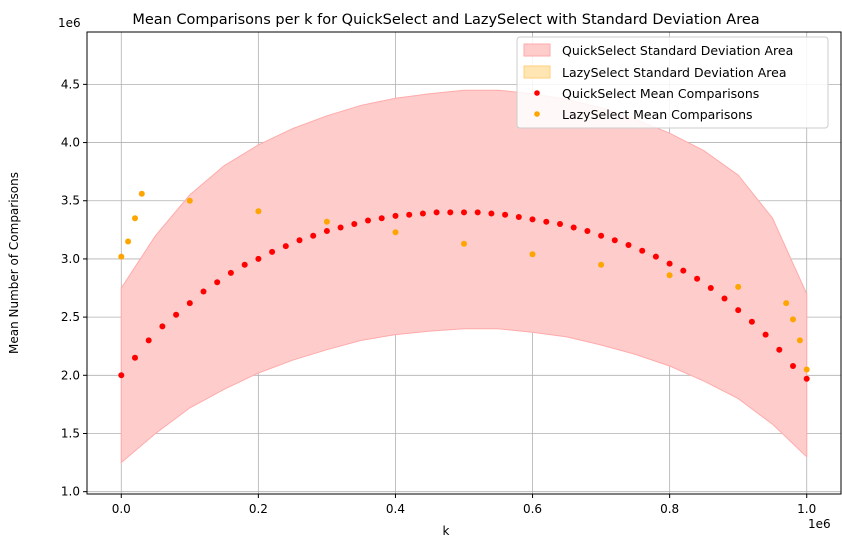 This screenshot has width=842, height=540. What do you see at coordinates (669, 509) in the screenshot?
I see `x-tick-label-4: 0.8` at bounding box center [669, 509].